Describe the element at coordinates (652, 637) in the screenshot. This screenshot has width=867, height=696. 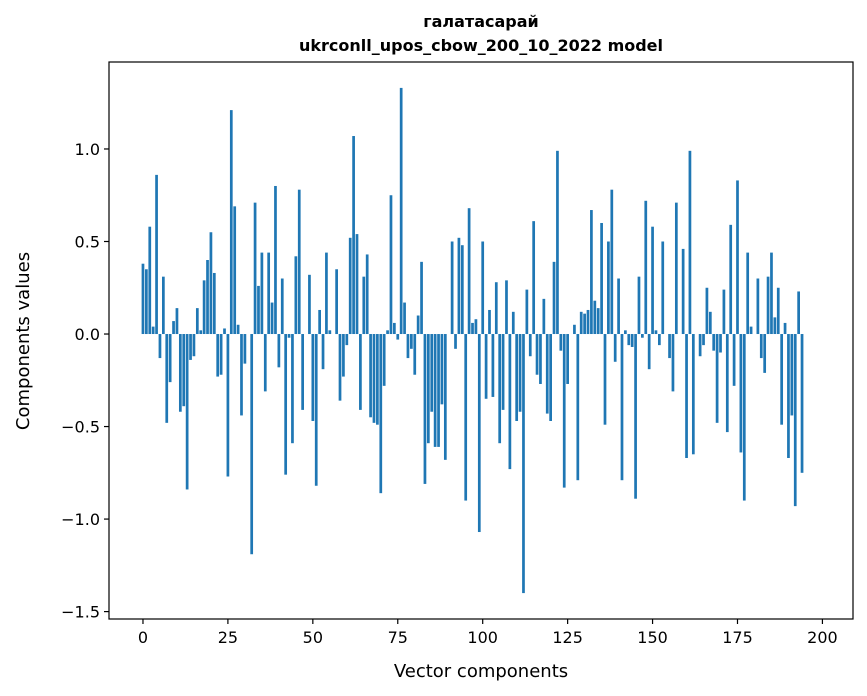
I see `x-tick-label: 150` at that location.